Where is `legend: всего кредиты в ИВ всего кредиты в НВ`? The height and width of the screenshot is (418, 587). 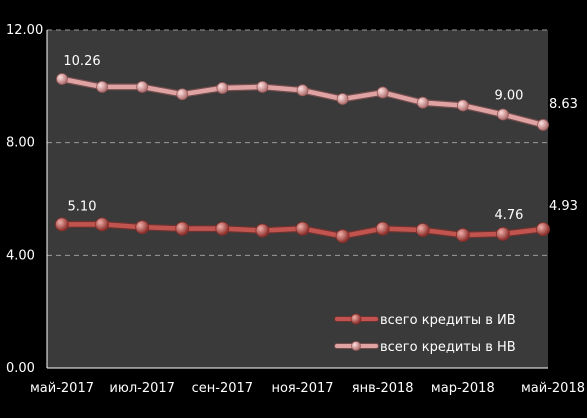
legend: всего кредиты в ИВ всего кредиты в НВ is located at coordinates (425, 334).